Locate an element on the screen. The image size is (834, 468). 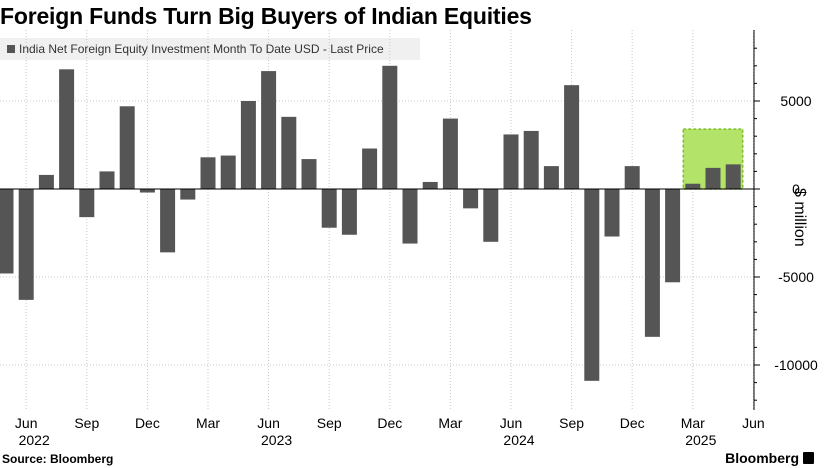
brand-mark-icon is located at coordinates (808, 458).